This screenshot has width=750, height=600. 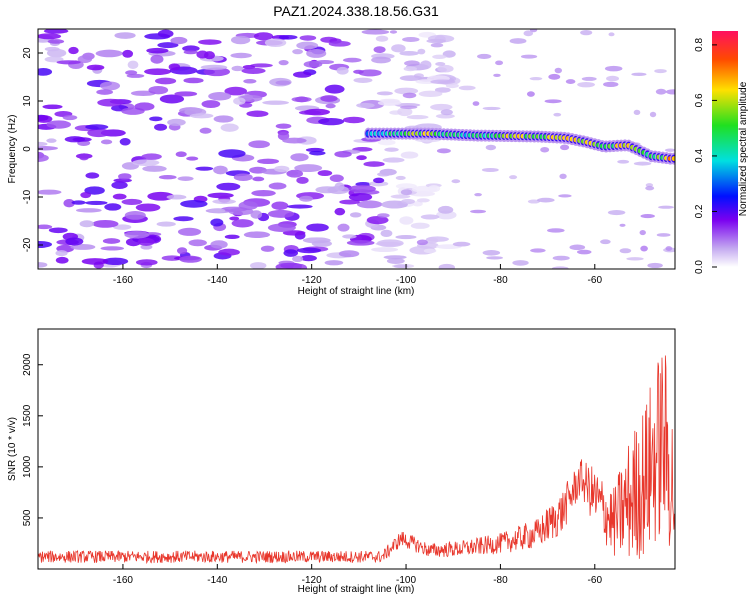 I want to click on spectrogram-x-label: Height of straight line (km), so click(x=356, y=291).